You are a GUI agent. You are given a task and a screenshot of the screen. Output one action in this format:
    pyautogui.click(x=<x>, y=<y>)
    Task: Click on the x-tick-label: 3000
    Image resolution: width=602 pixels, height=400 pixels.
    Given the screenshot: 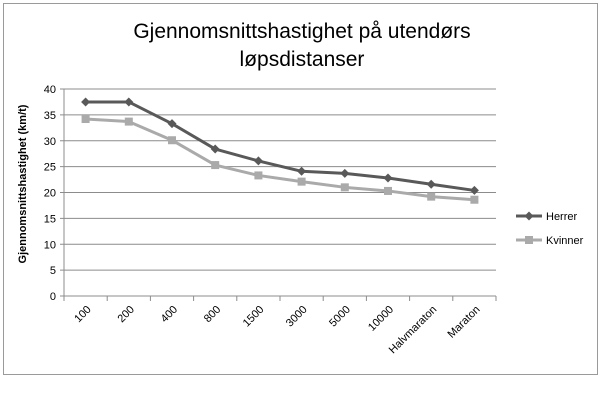 What is the action you would take?
    pyautogui.click(x=297, y=317)
    